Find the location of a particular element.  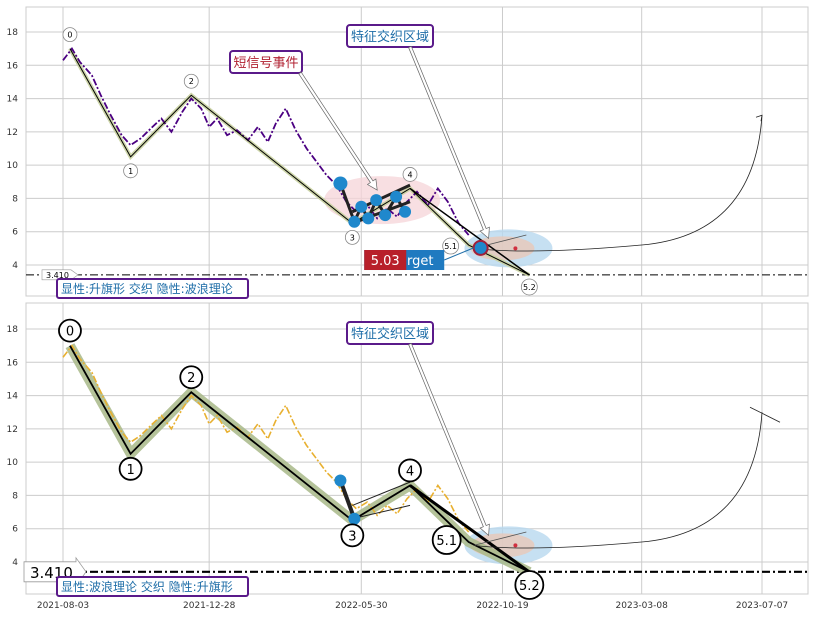

target-value-box is located at coordinates (385, 260).